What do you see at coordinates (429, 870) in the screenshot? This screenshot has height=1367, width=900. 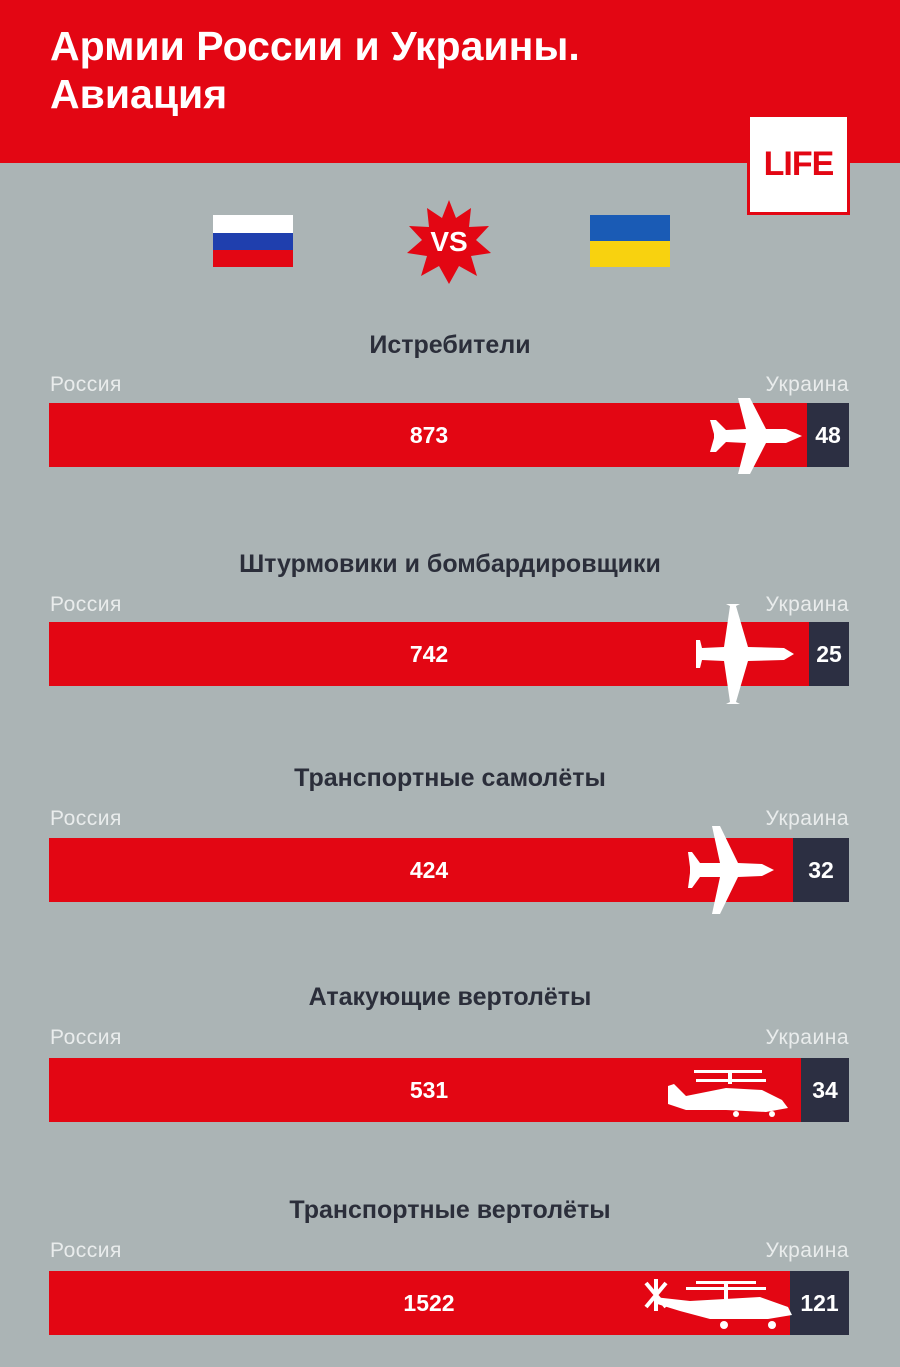 I see `russia-value: 424` at bounding box center [429, 870].